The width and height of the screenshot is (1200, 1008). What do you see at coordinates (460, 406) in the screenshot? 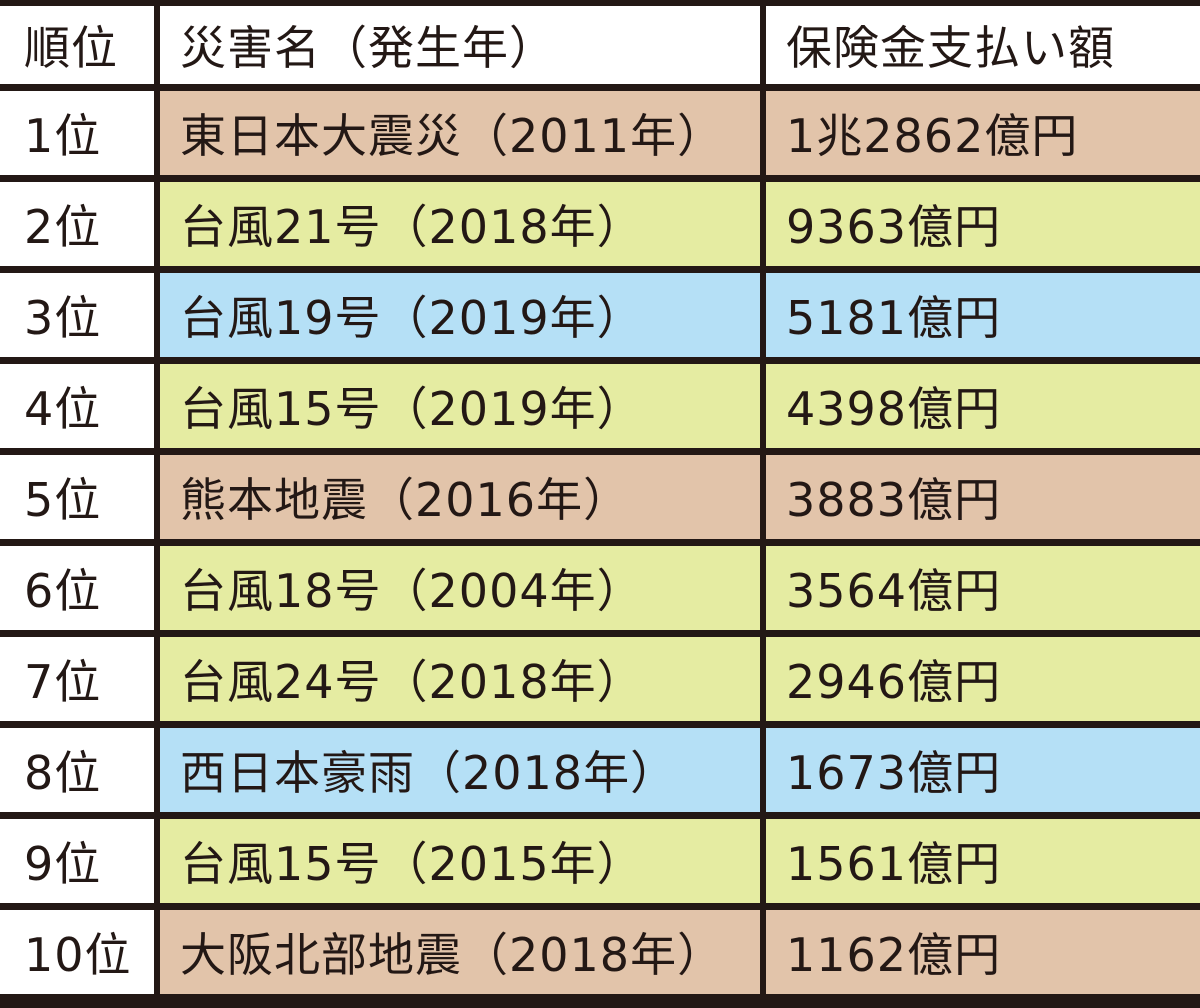
I see `disaster-cell: 台風15号（2019年）` at bounding box center [460, 406].